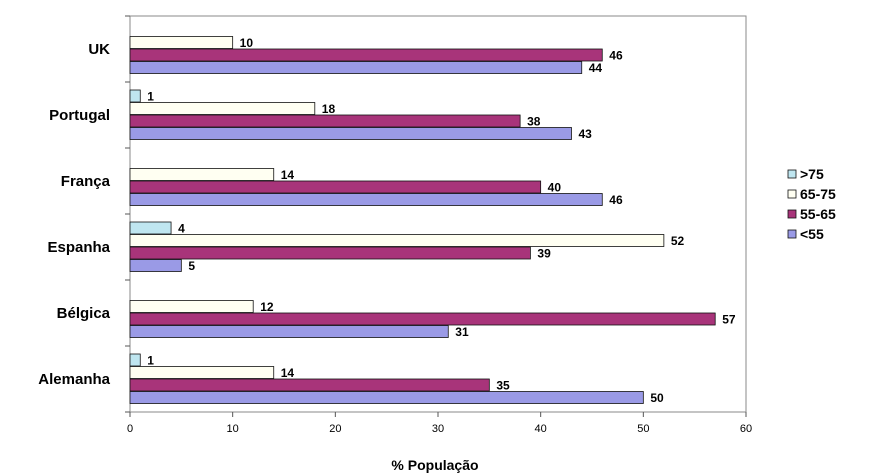 This screenshot has height=475, width=875. Describe the element at coordinates (329, 109) in the screenshot. I see `data-label: 18` at that location.